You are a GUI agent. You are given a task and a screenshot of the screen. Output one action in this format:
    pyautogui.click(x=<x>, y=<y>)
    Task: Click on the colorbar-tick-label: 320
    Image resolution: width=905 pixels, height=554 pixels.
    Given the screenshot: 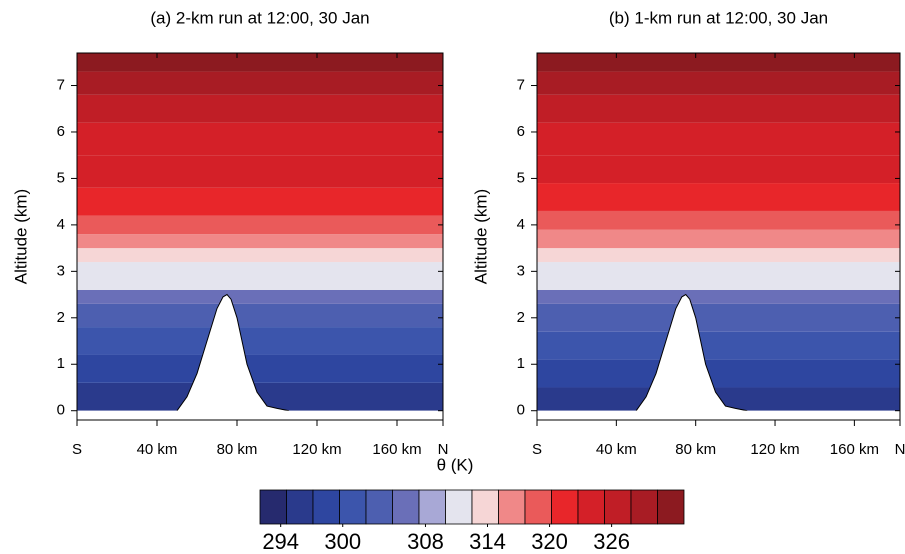 What is the action you would take?
    pyautogui.click(x=549, y=541)
    